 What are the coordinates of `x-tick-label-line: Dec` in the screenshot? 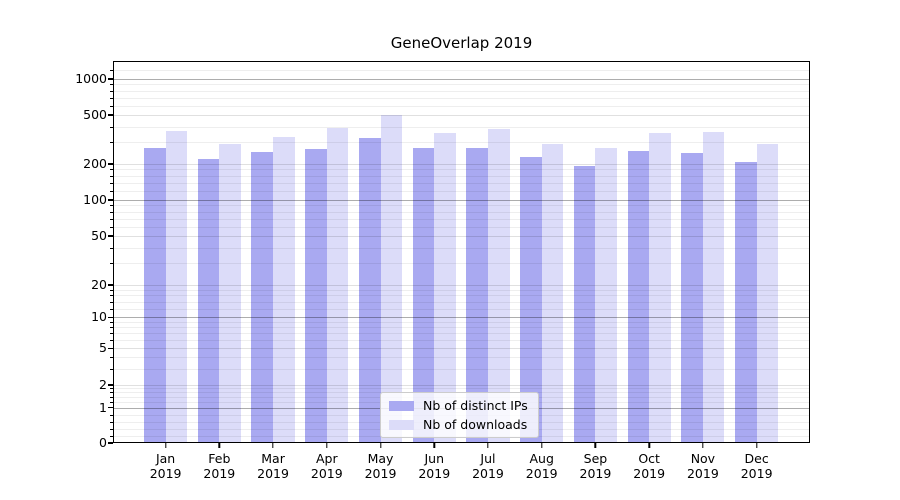 It's located at (756, 458).